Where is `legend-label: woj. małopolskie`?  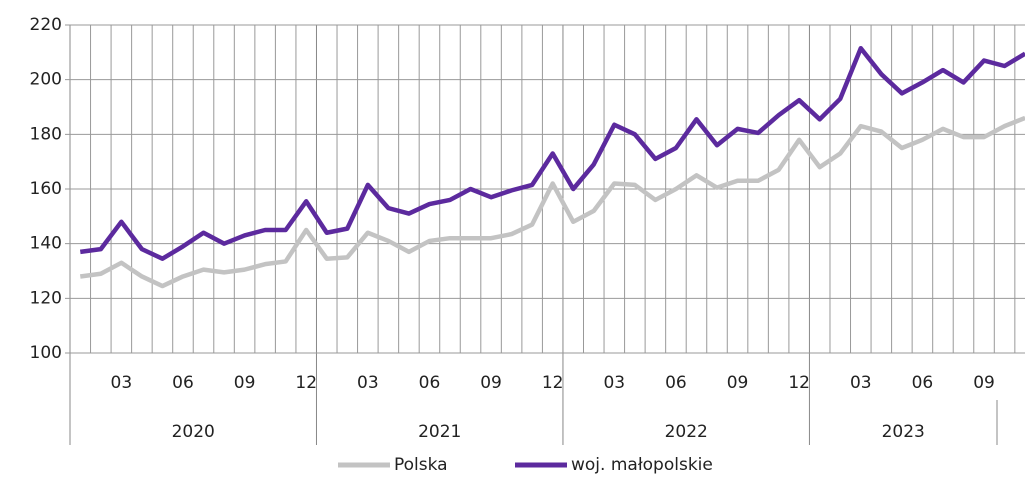
legend-label: woj. małopolskie is located at coordinates (642, 465).